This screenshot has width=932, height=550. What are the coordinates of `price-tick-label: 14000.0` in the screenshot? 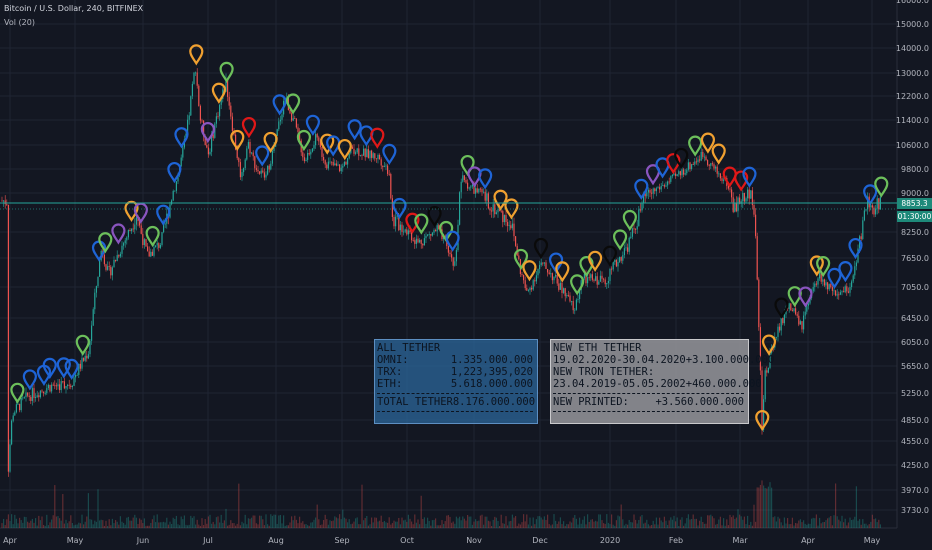 It's located at (912, 48).